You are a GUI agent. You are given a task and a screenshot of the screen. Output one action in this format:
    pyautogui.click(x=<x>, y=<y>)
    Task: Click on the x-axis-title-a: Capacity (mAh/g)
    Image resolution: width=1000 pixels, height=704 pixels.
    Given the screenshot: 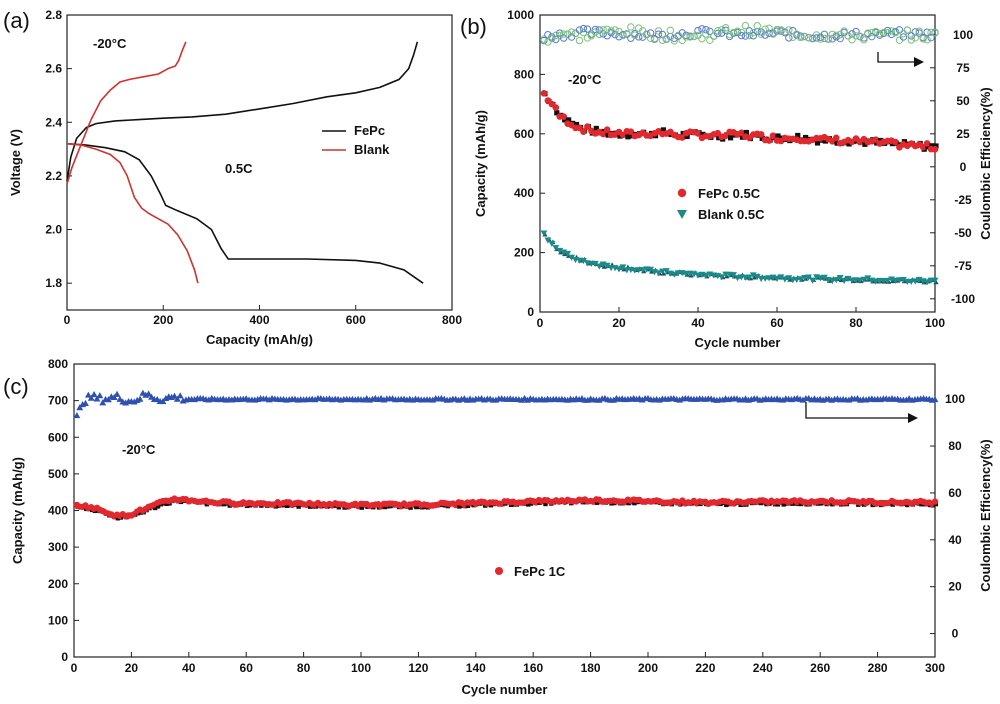 What is the action you would take?
    pyautogui.click(x=259, y=339)
    